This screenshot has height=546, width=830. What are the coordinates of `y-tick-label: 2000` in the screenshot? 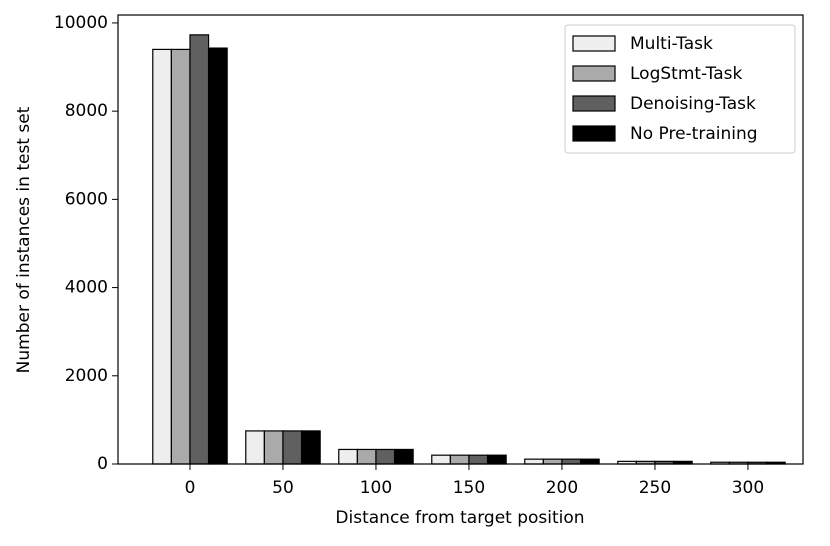 It's located at (86, 376).